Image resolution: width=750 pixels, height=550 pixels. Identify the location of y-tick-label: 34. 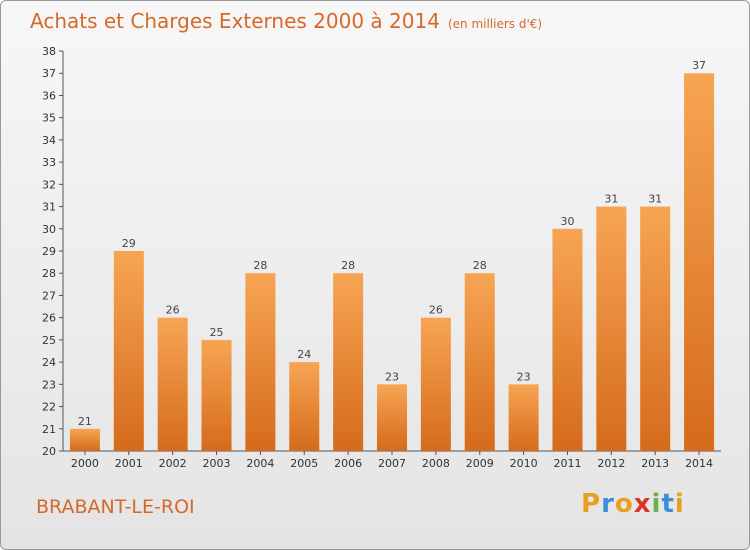
(49, 140).